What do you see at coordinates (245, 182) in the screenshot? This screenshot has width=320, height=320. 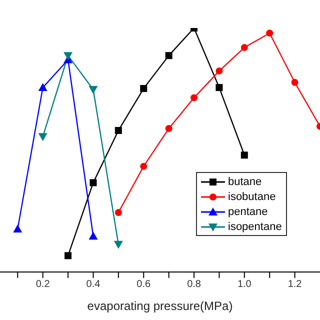 I see `legend-label: butane` at bounding box center [245, 182].